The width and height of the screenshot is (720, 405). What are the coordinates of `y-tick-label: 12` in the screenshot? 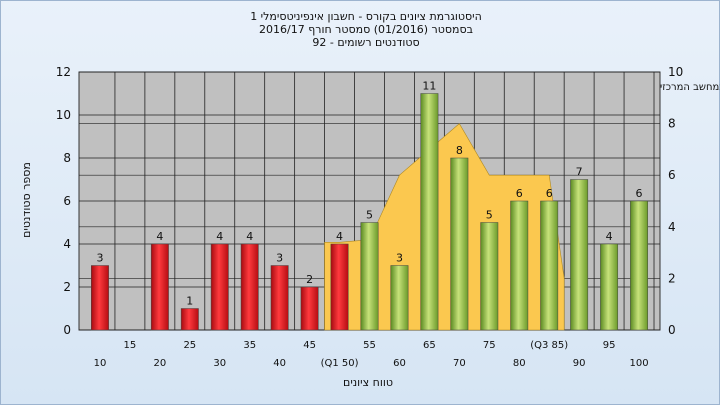 It's located at (63, 72).